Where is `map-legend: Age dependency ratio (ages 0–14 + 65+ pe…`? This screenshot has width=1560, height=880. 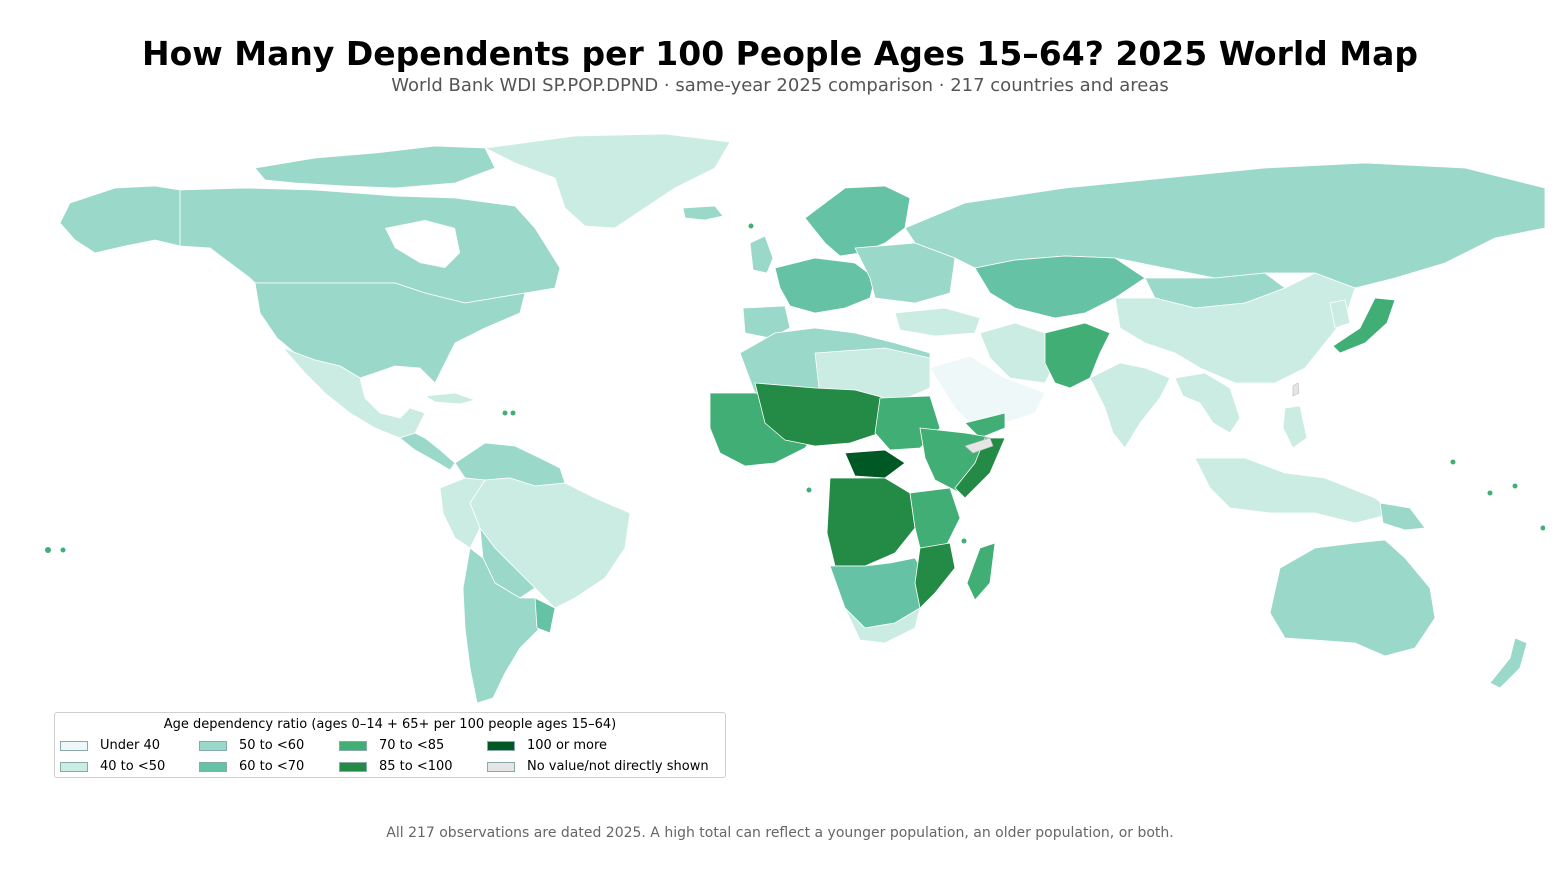
map-legend: Age dependency ratio (ages 0–14 + 65+ pe… is located at coordinates (390, 745).